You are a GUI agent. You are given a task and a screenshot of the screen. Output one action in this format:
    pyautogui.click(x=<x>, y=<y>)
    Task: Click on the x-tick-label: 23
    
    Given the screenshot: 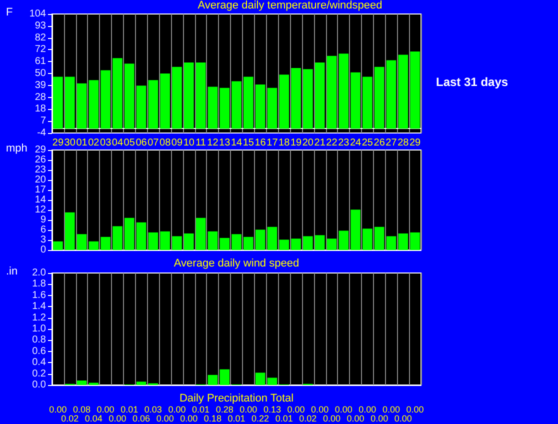 What is the action you would take?
    pyautogui.click(x=344, y=143)
    